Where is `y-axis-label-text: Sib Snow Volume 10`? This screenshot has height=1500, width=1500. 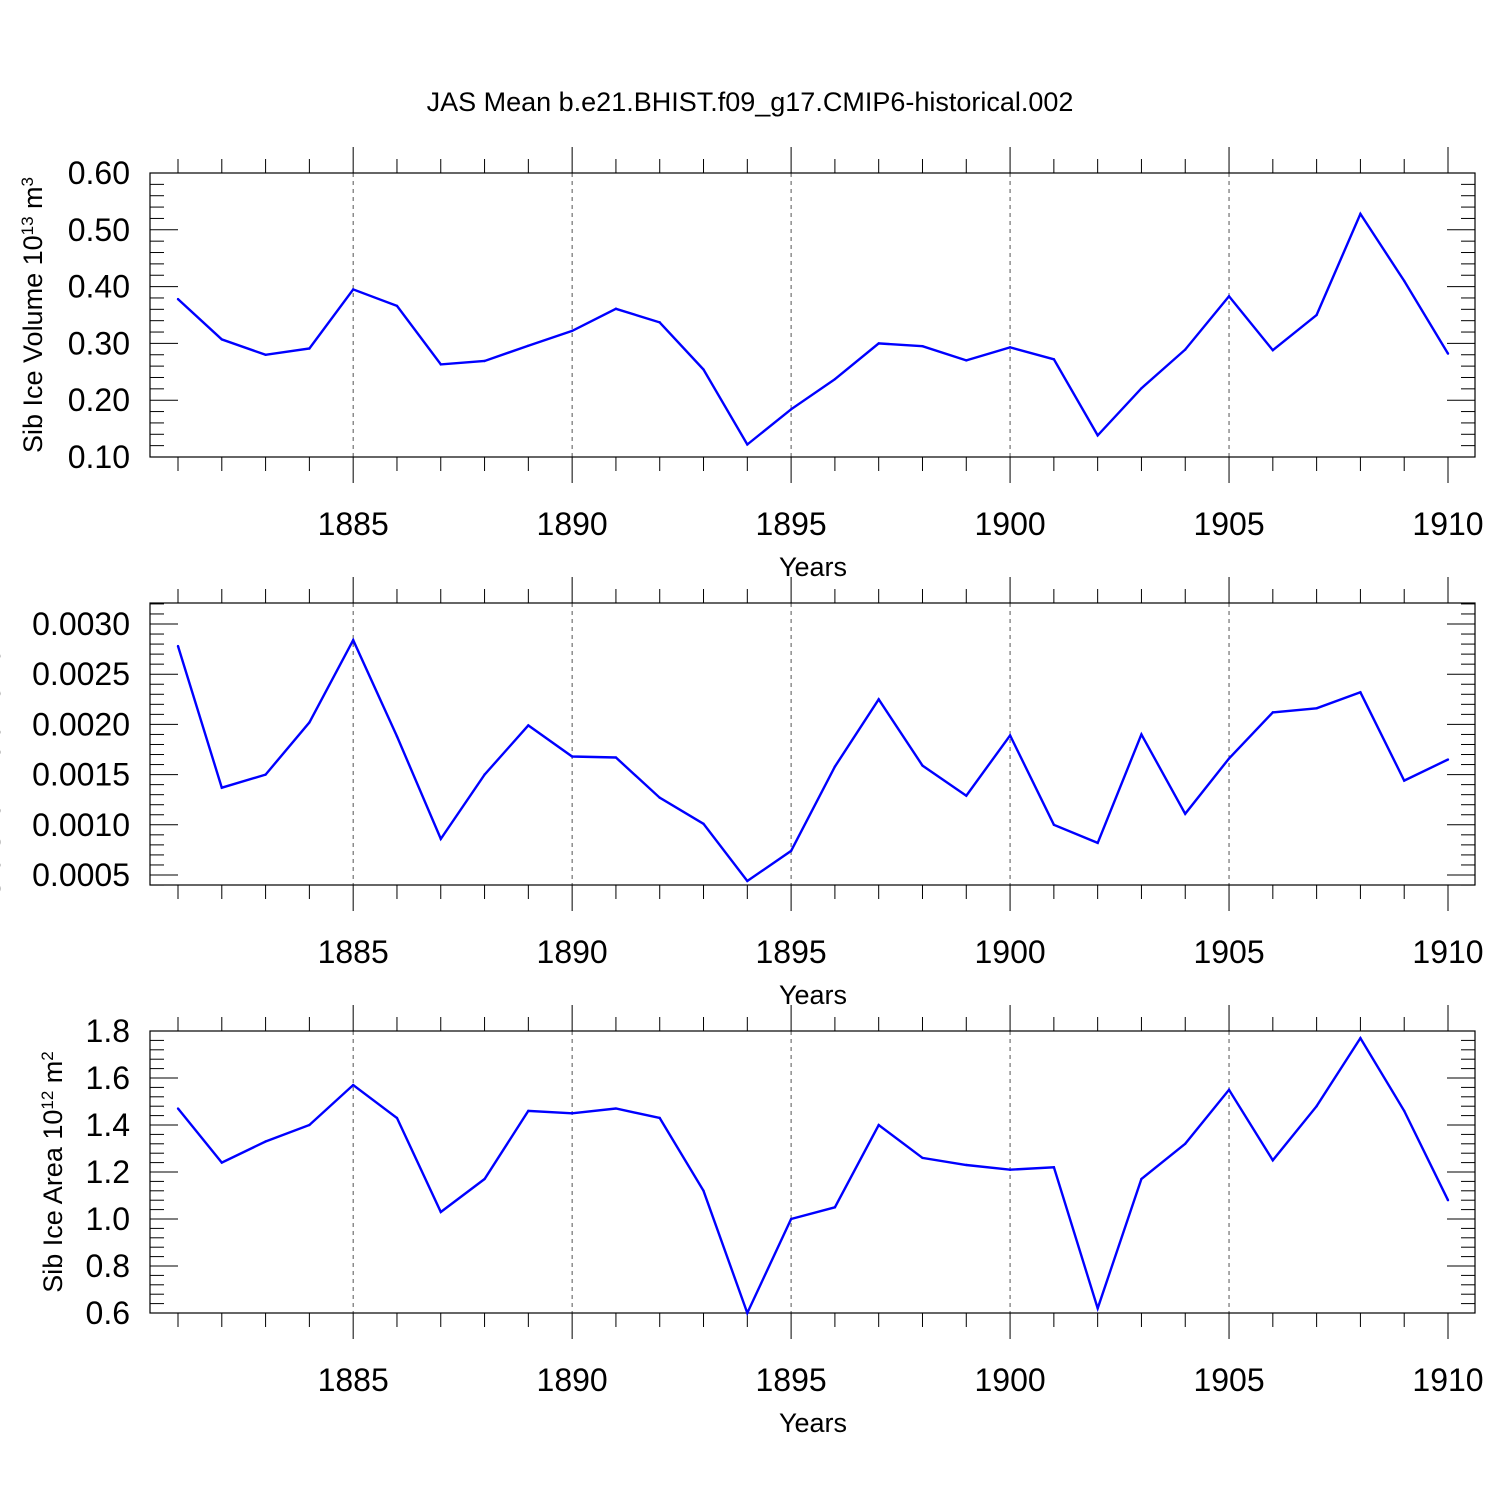
y-axis-label-text: Sib Snow Volume 10 is located at coordinates (3, 773).